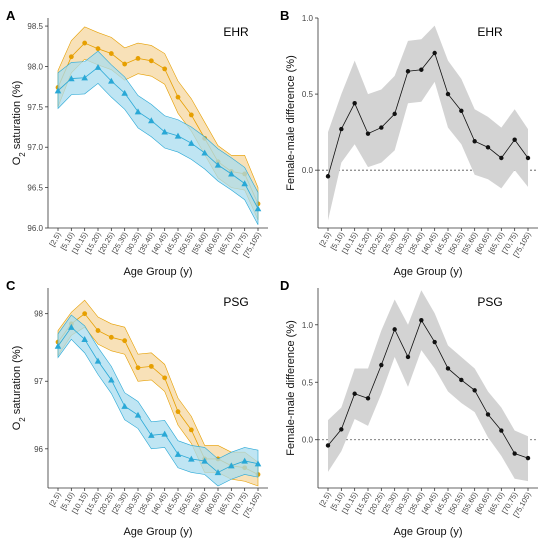 Image resolution: width=550 pixels, height=543 pixels. What do you see at coordinates (38, 449) in the screenshot?
I see `y-tick-label: 96` at bounding box center [38, 449].